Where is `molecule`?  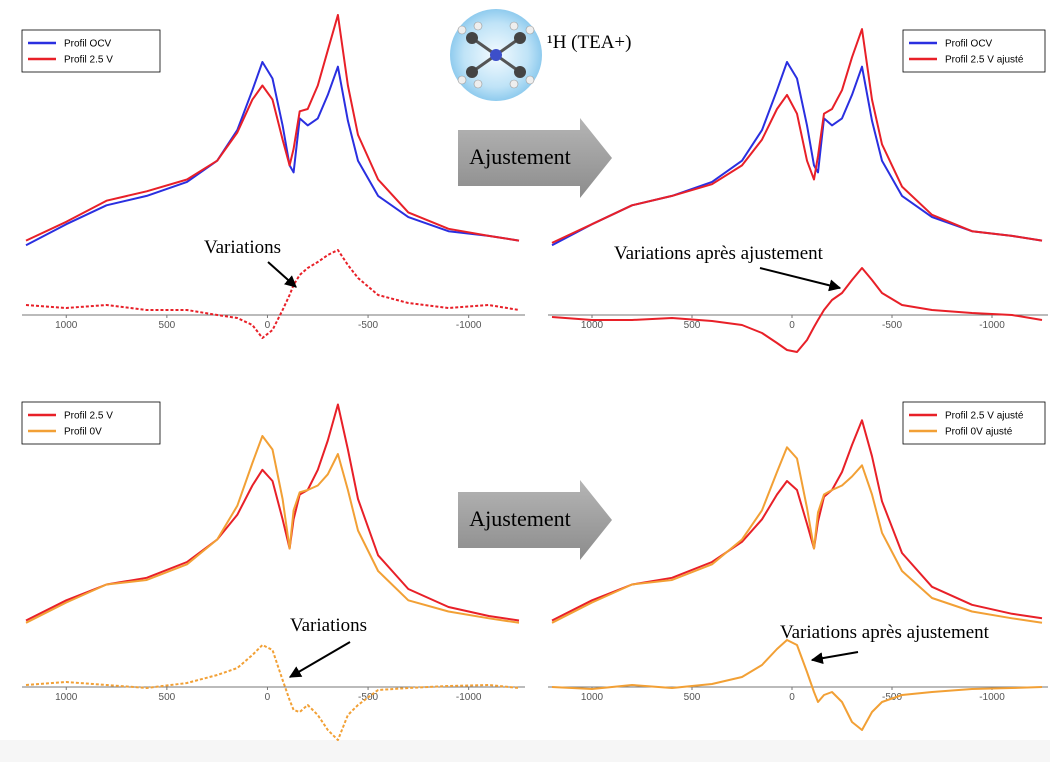
molecule is located at coordinates (496, 55).